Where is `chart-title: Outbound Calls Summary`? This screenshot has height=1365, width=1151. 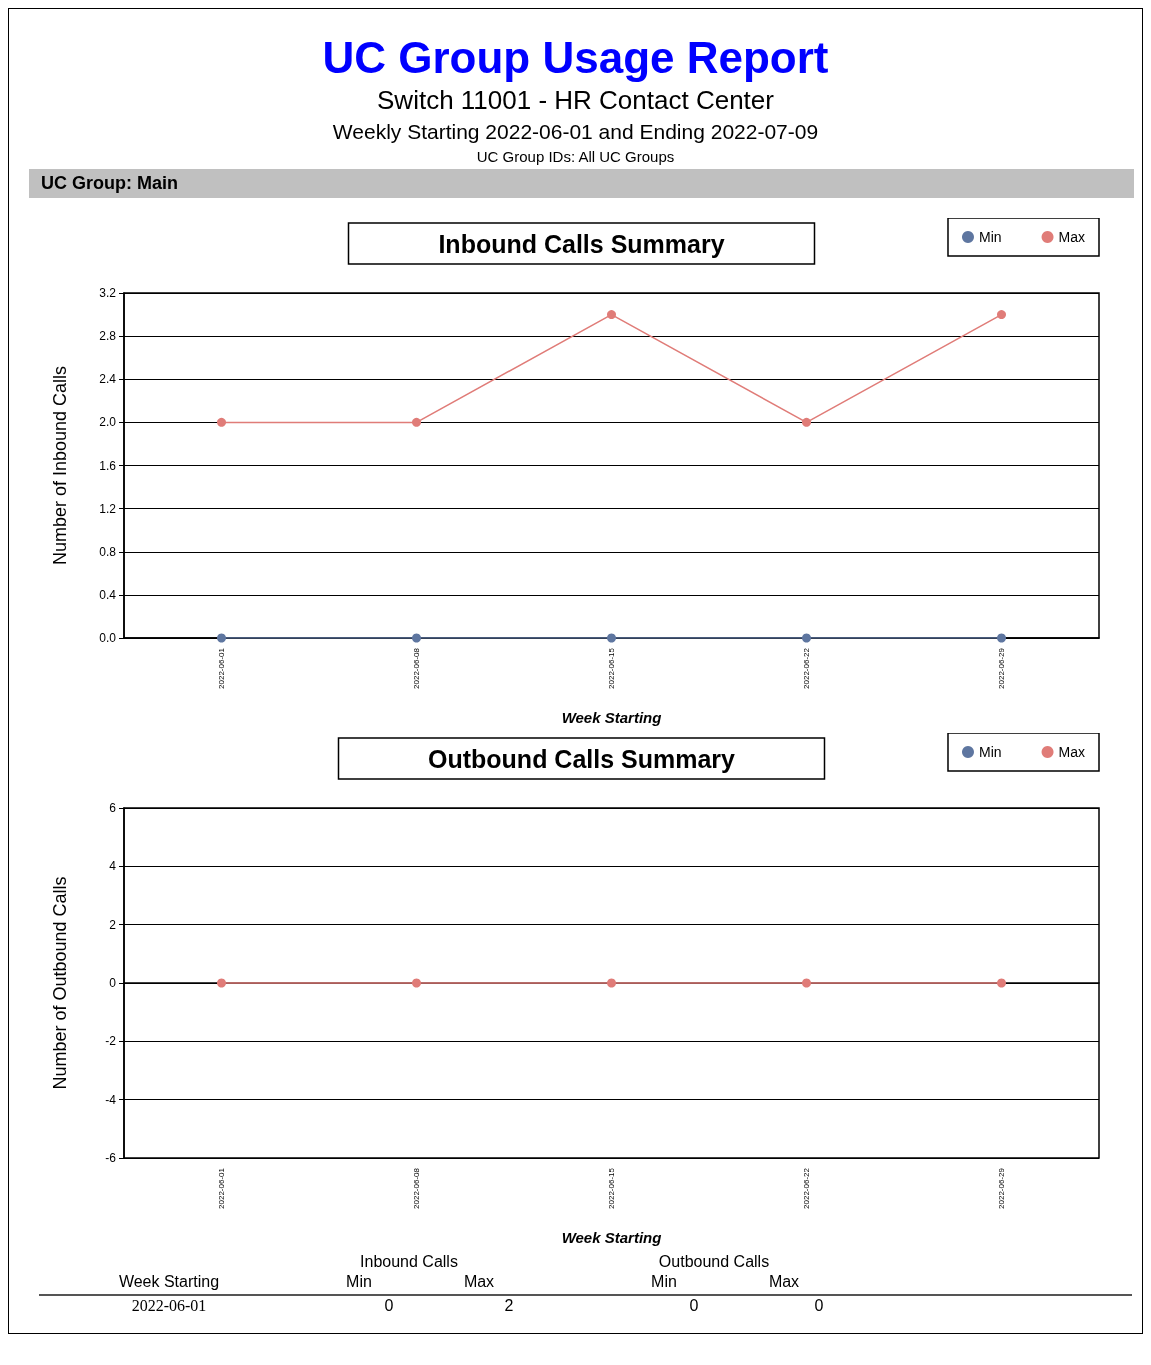 chart-title: Outbound Calls Summary is located at coordinates (582, 758).